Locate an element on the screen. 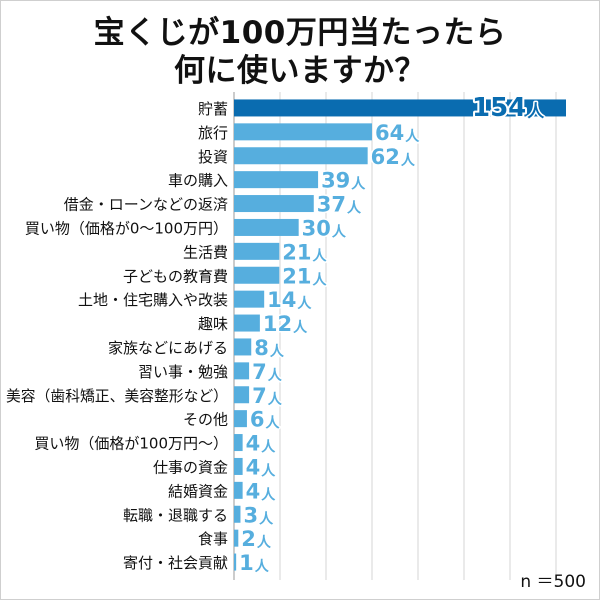  data-label: 8 is located at coordinates (261, 348).